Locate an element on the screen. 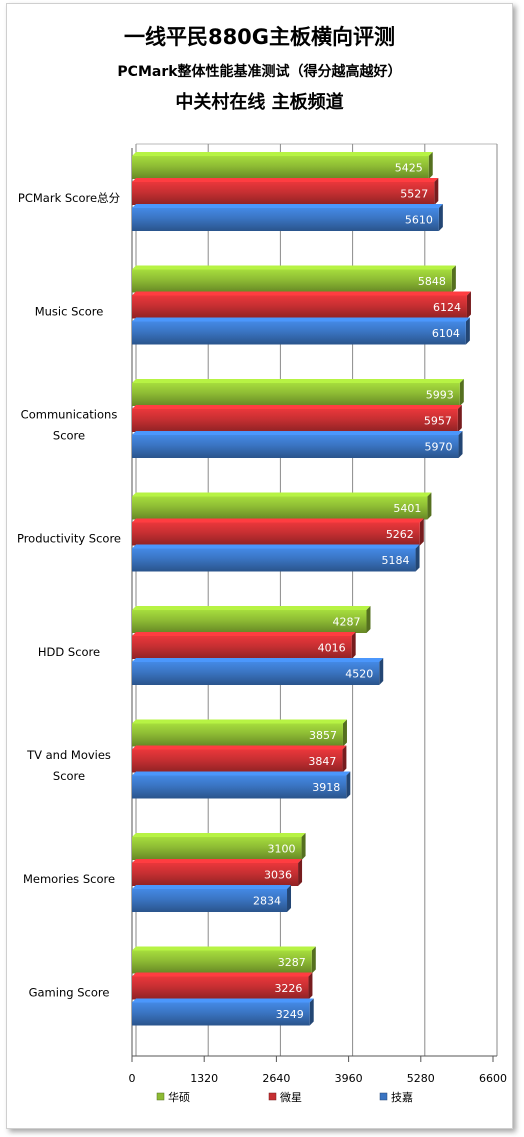  bar-value-label: 6104 is located at coordinates (446, 333).